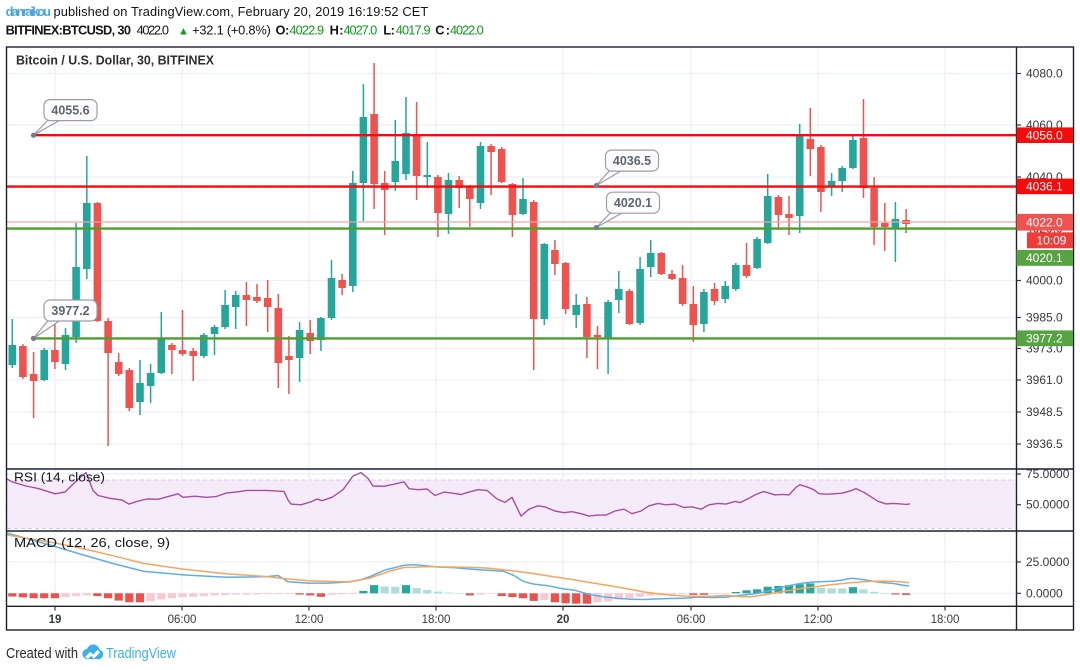 The width and height of the screenshot is (1080, 670). Describe the element at coordinates (1051, 241) in the screenshot. I see `svg-text: 10:09` at that location.